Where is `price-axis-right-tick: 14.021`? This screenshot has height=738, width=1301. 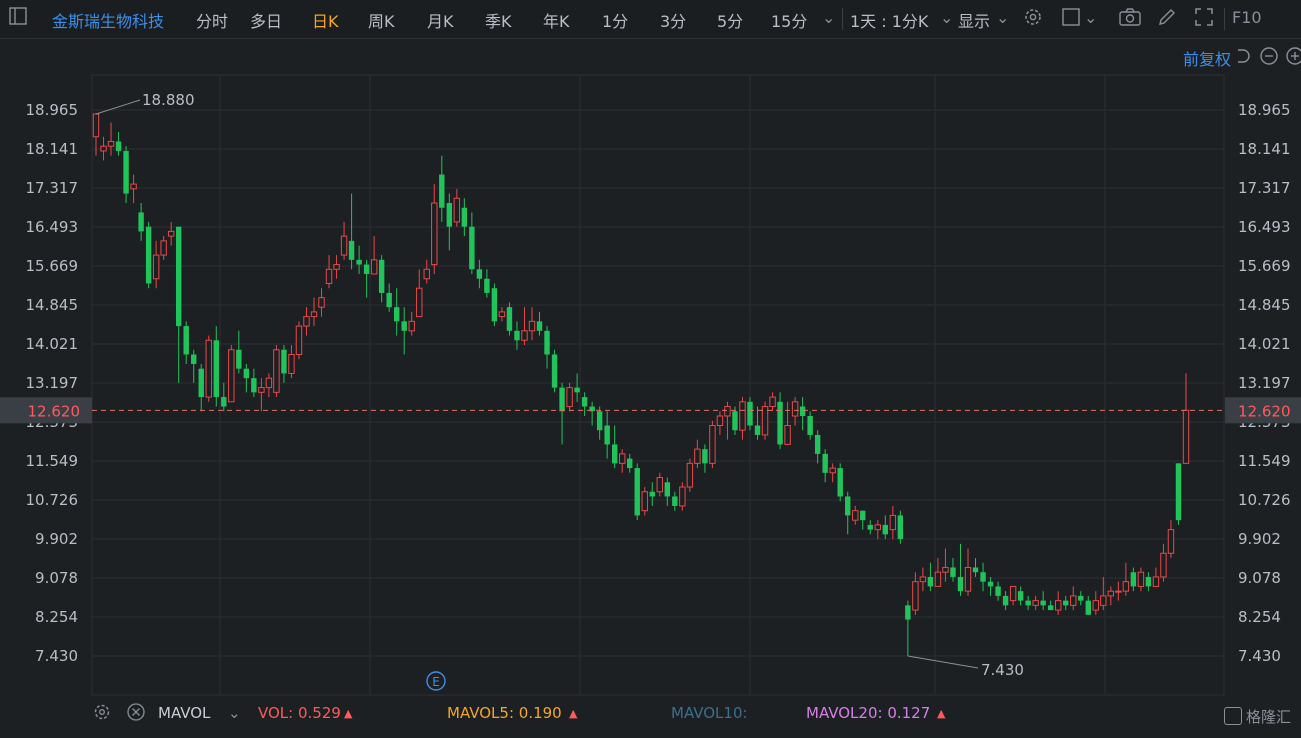
price-axis-right-tick: 14.021 is located at coordinates (1264, 344).